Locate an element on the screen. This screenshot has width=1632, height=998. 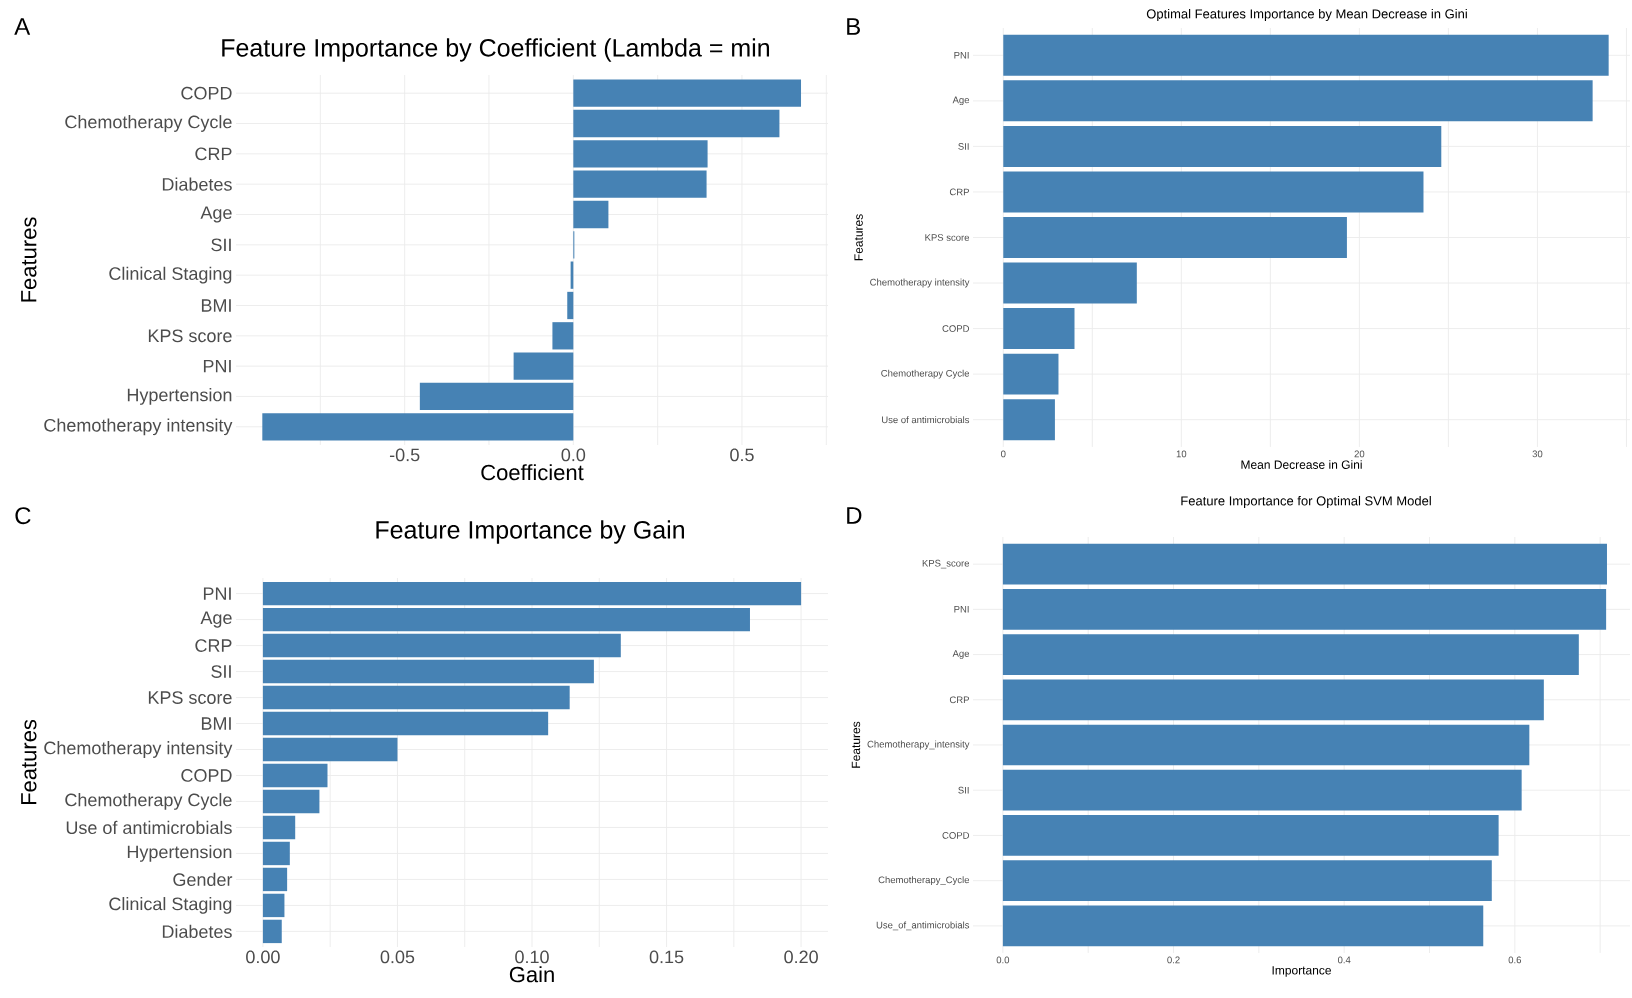
x-axis-title: Gain is located at coordinates (531, 974).